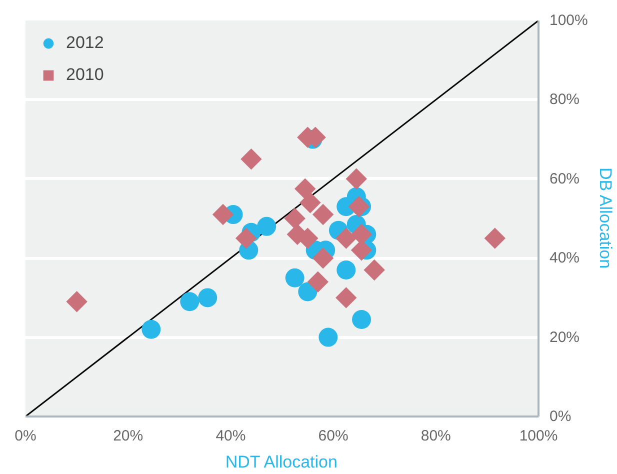  What do you see at coordinates (561, 416) in the screenshot?
I see `y-tick-label: 0%` at bounding box center [561, 416].